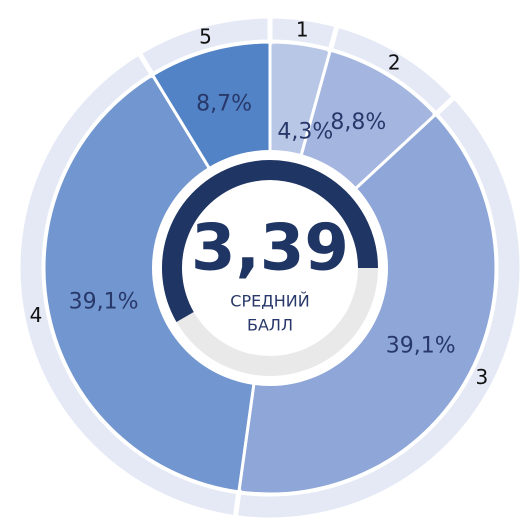 The width and height of the screenshot is (520, 525). What do you see at coordinates (482, 377) in the screenshot?
I see `category-label: 3` at bounding box center [482, 377].